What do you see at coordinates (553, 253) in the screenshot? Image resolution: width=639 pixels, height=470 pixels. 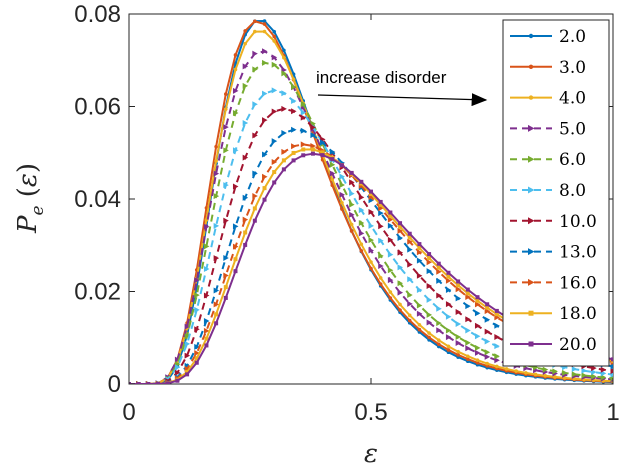 I see `legend-item: 13.0` at bounding box center [553, 253].